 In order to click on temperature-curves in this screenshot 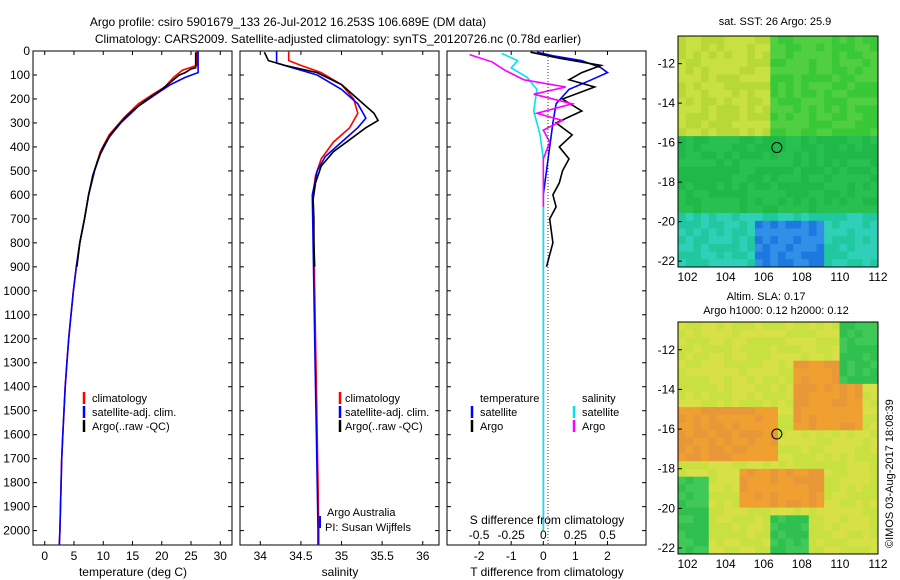, I will do `click(128, 298)`.